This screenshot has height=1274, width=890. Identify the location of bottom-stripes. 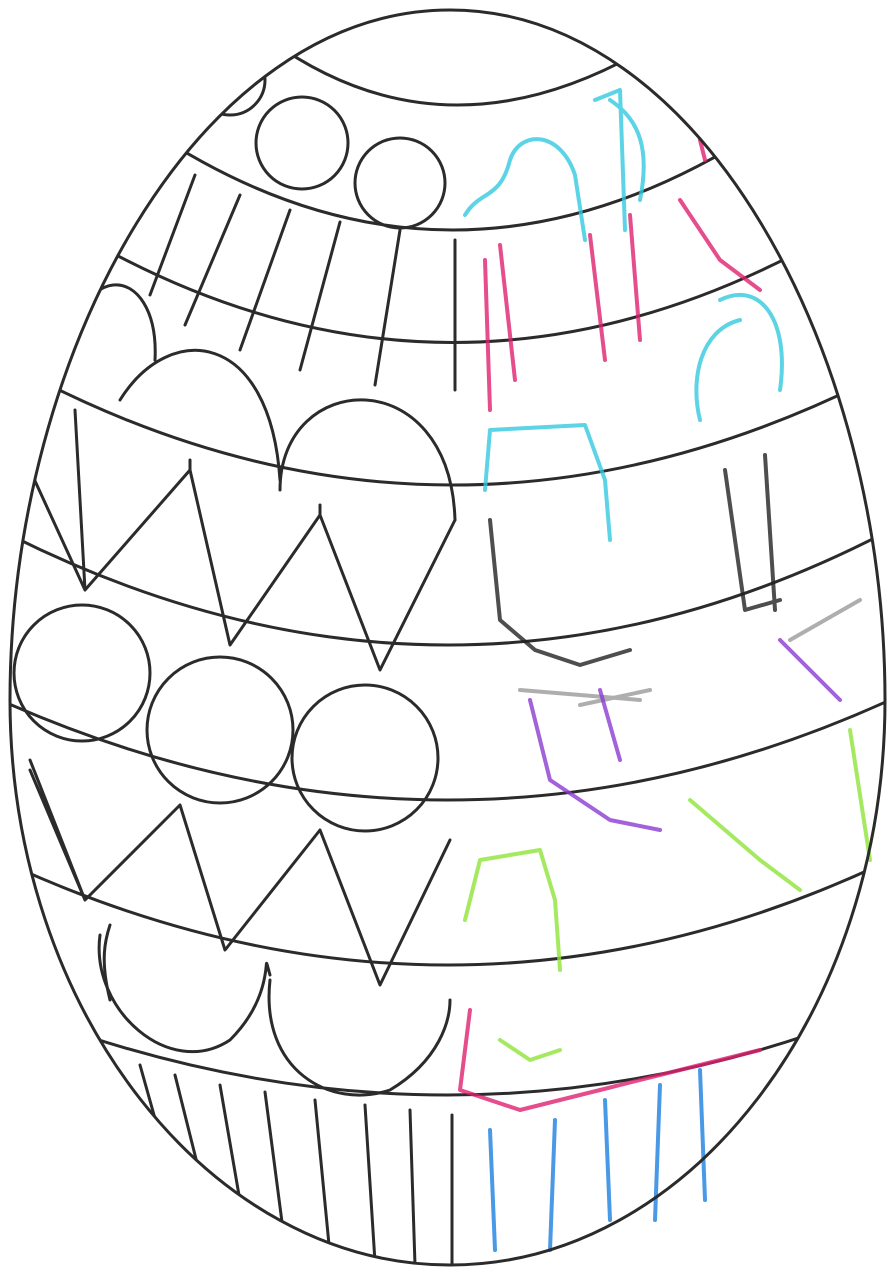
(296, 1164).